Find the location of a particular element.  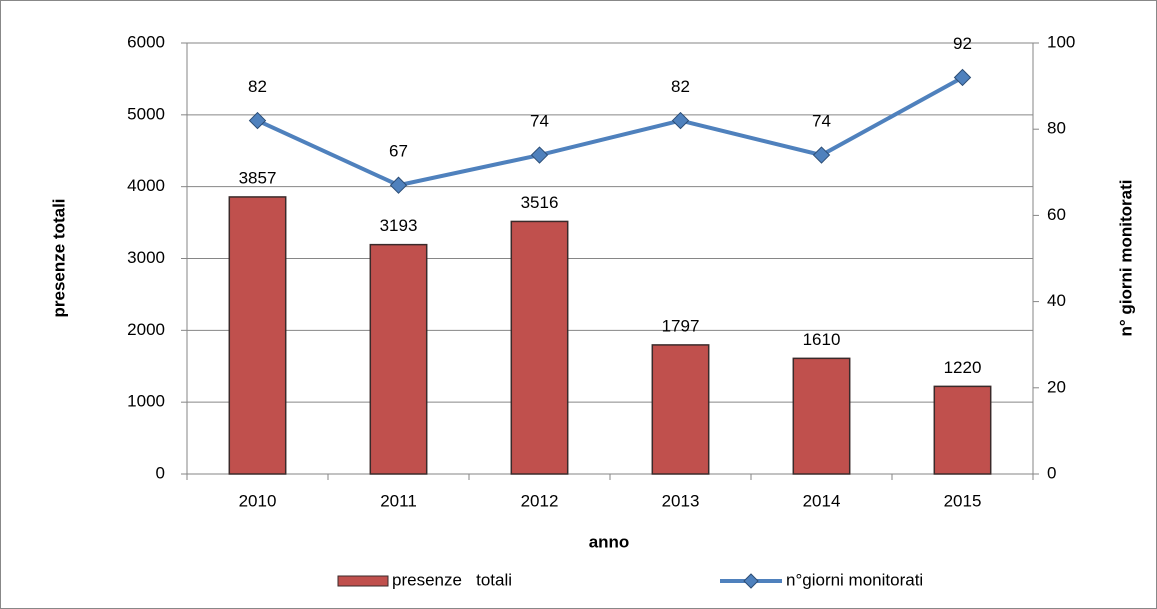

y-tick-label: 4000 is located at coordinates (146, 185).